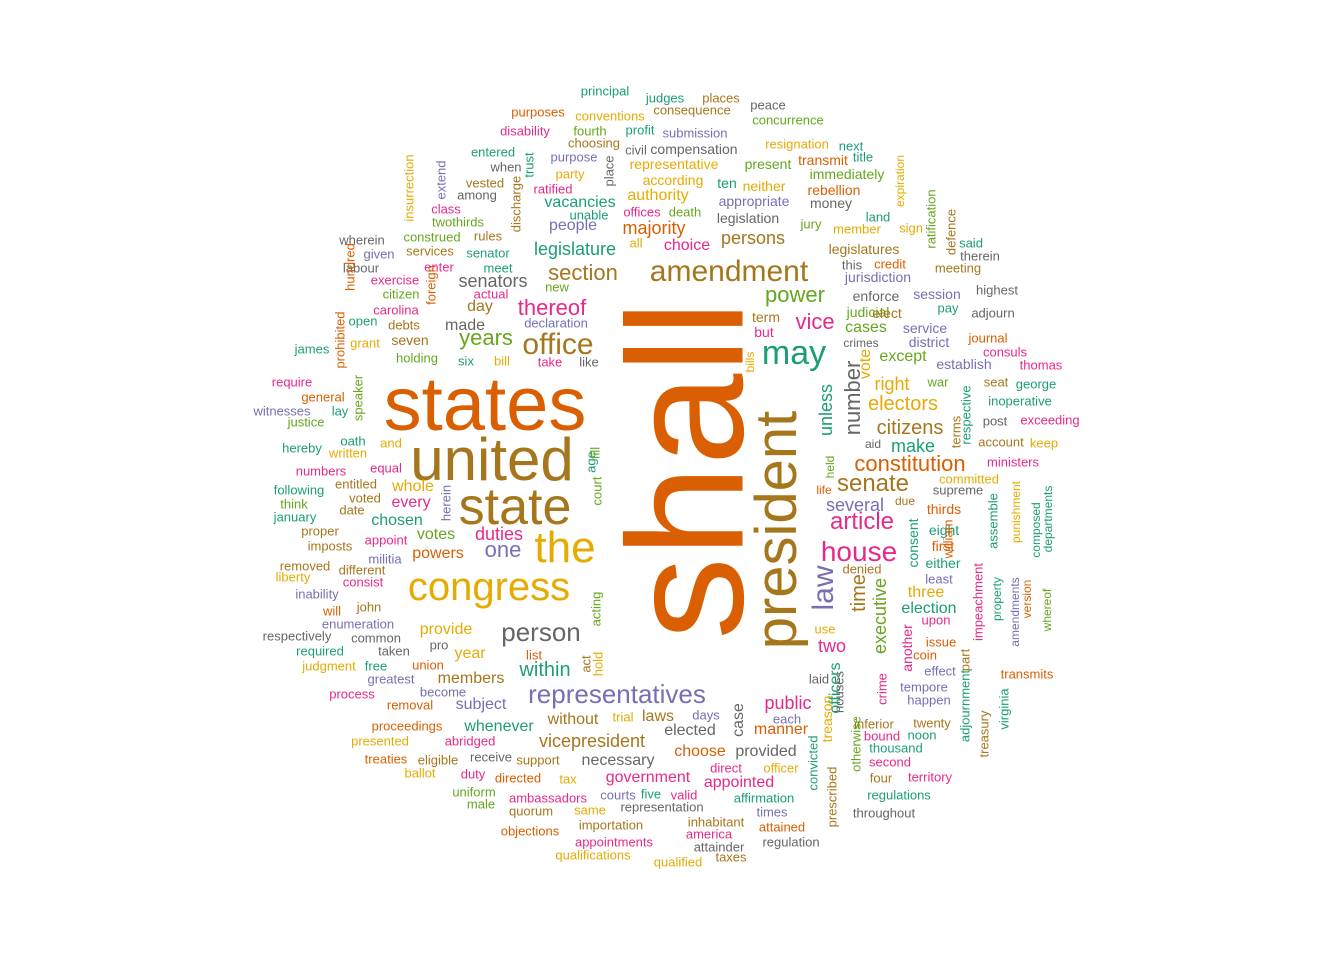 Image resolution: width=1344 pixels, height=960 pixels. Describe the element at coordinates (956, 432) in the screenshot. I see `word-terms: terms` at that location.